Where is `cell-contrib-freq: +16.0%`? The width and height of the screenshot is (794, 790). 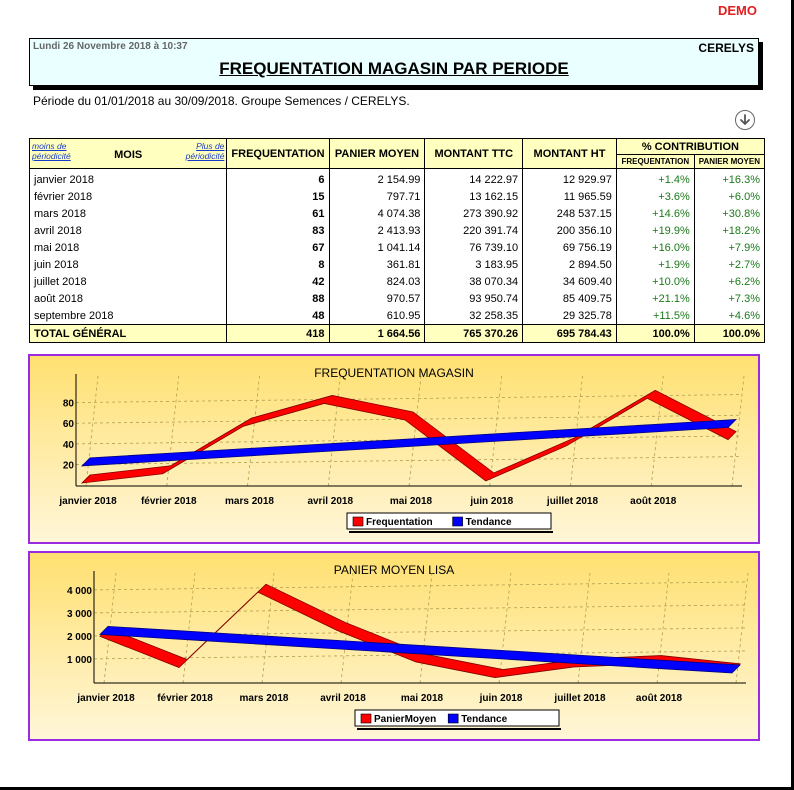
cell-contrib-freq: +16.0% is located at coordinates (655, 247).